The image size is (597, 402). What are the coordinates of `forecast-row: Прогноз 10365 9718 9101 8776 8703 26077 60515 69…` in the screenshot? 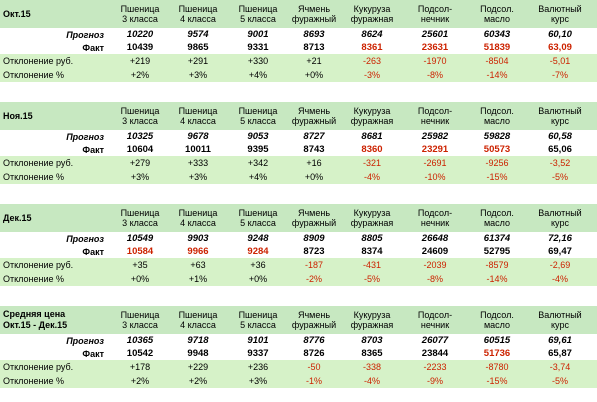 It's located at (298, 340).